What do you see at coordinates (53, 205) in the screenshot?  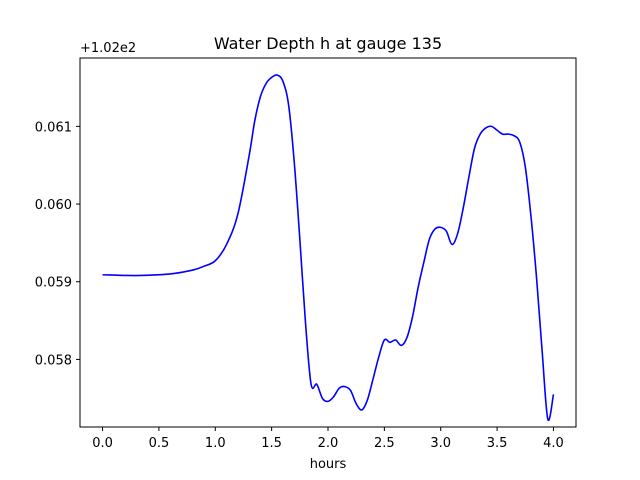 I see `y-tick-label: 0.060` at bounding box center [53, 205].